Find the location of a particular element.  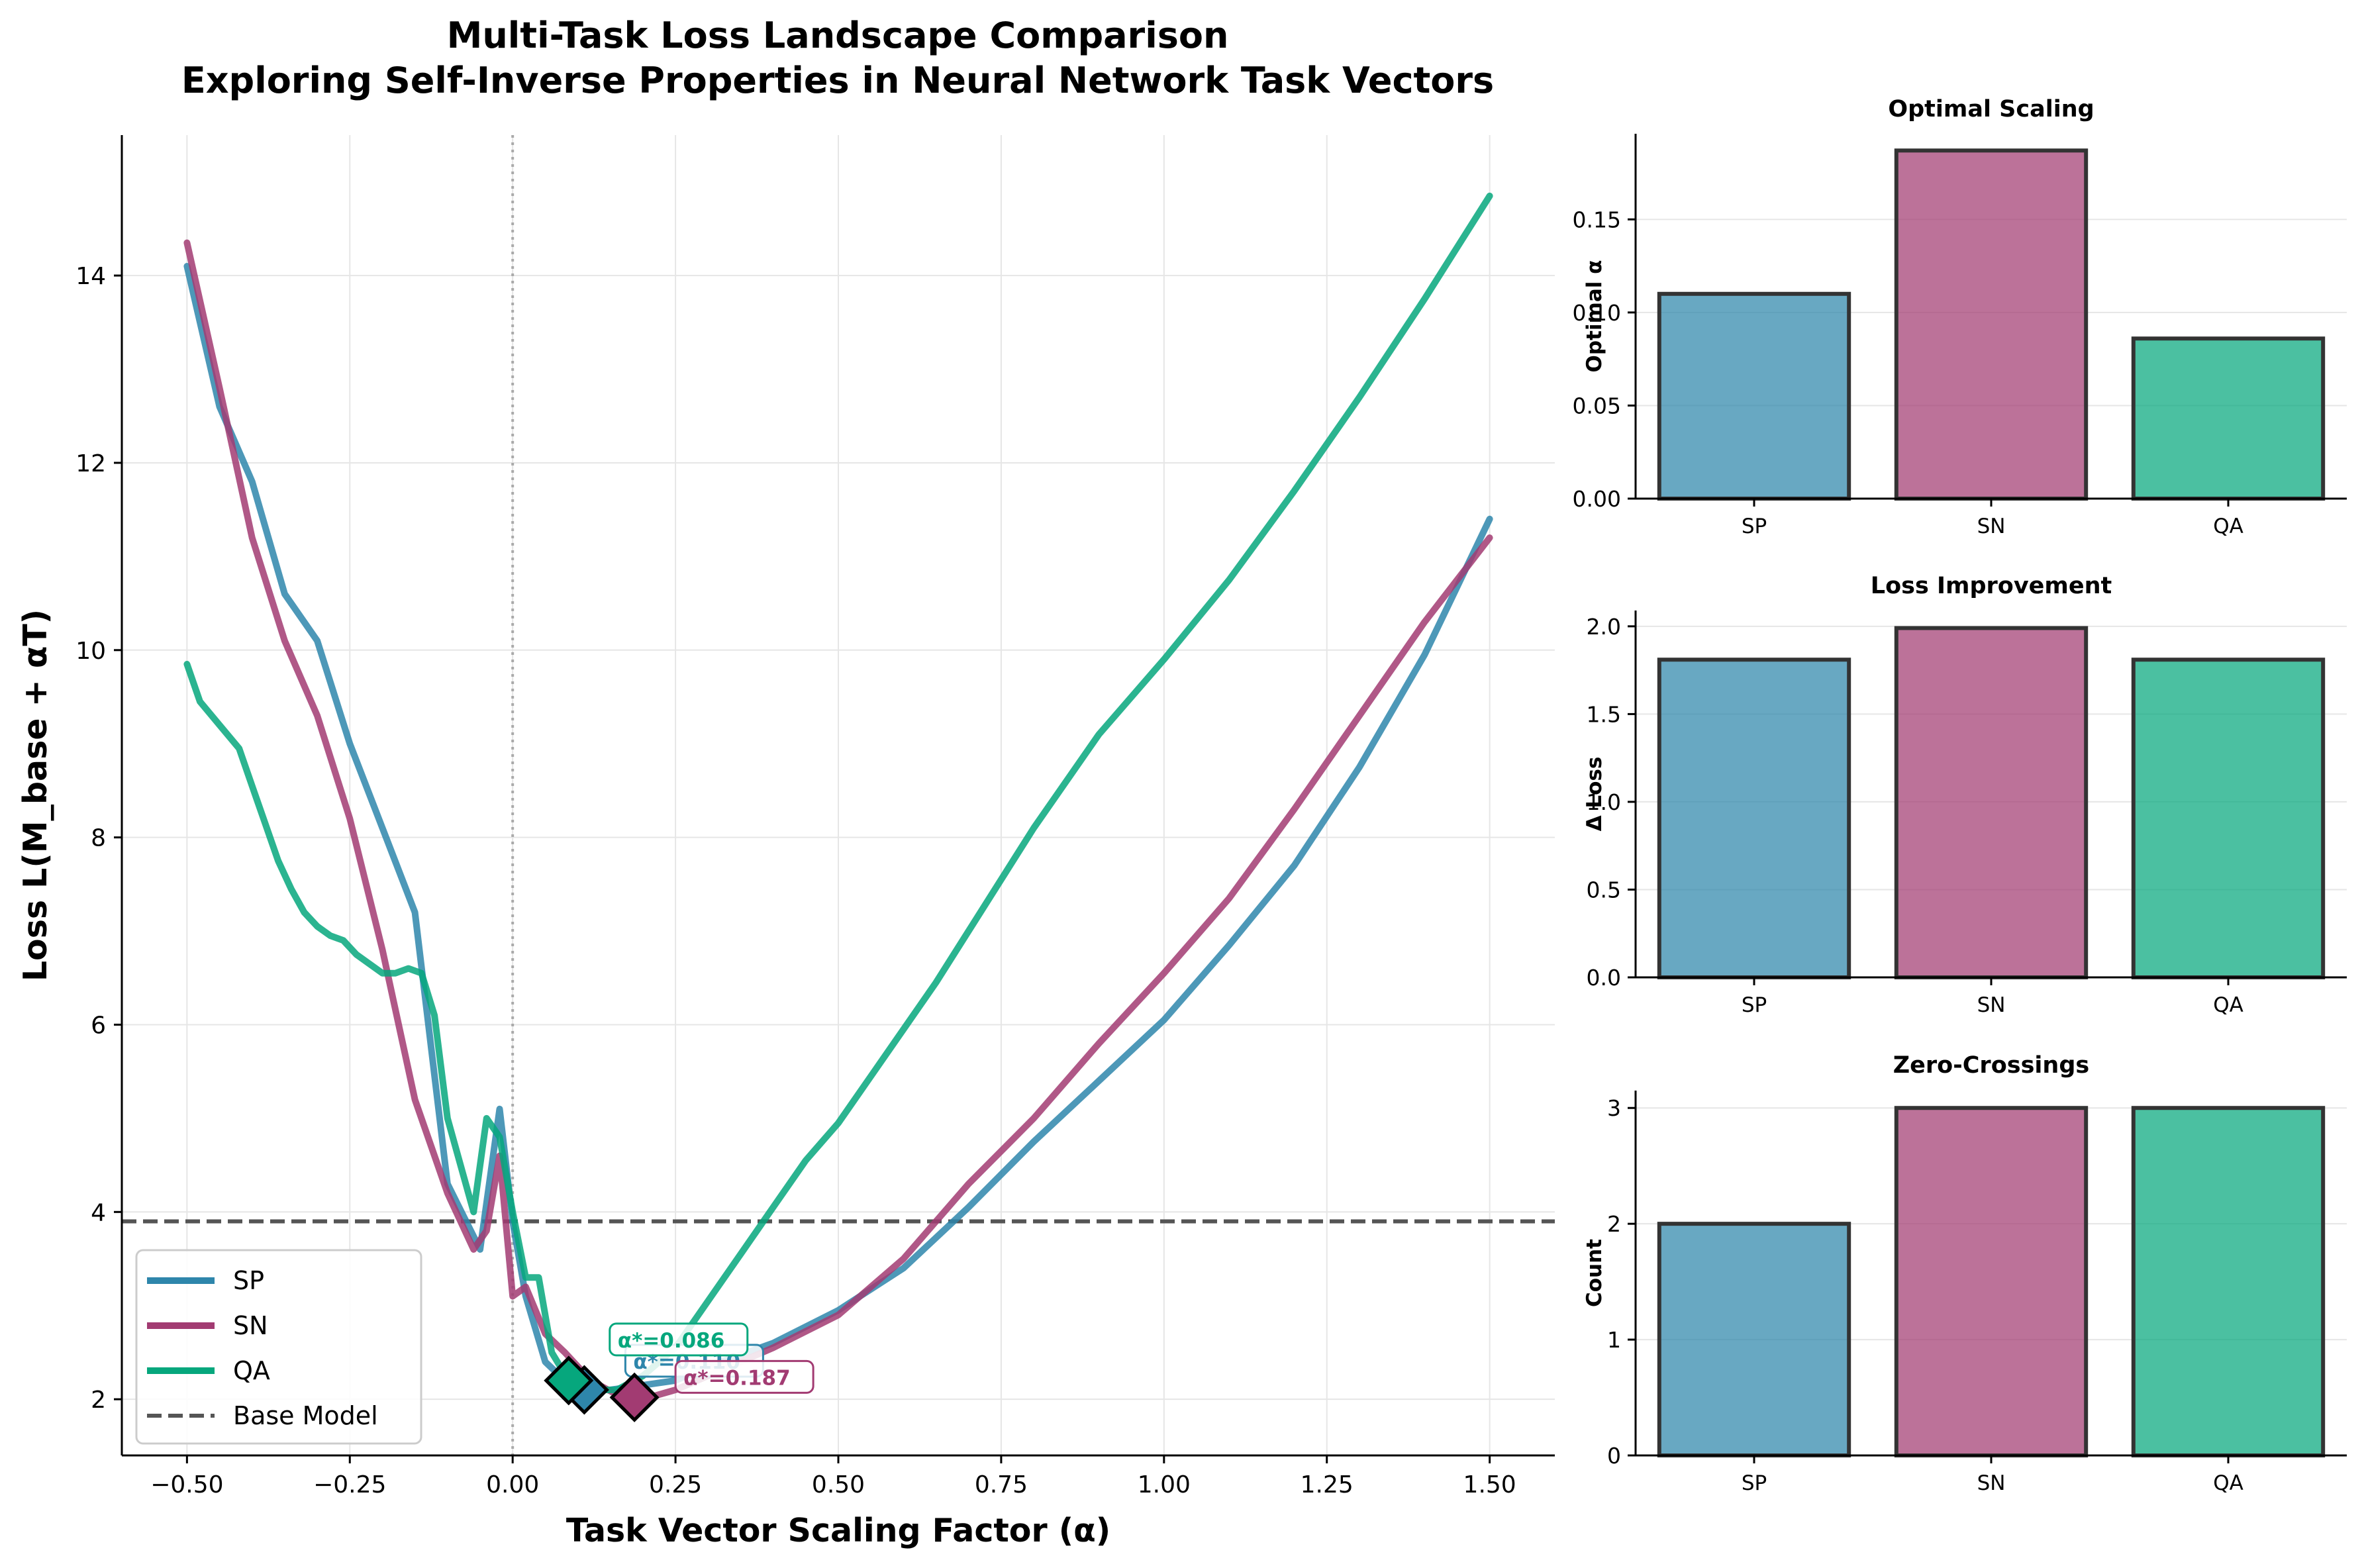

legend-box is located at coordinates (278, 1347).